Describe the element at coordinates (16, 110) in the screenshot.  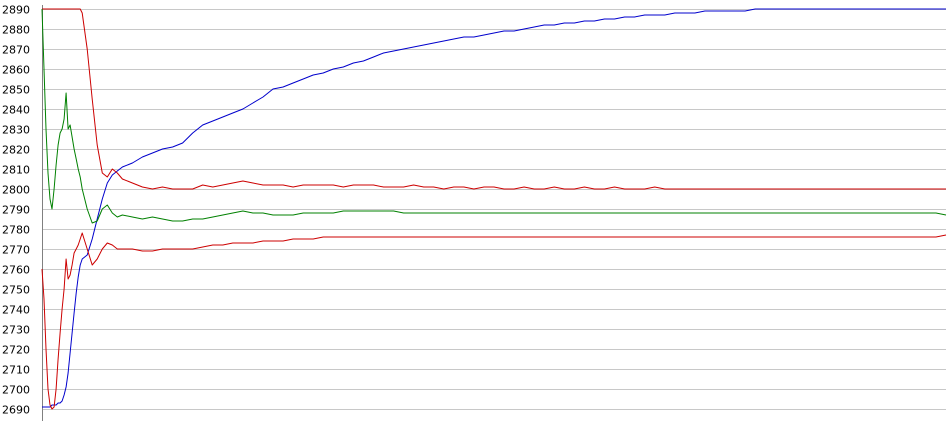
I see `y-tick-label: 2840` at that location.